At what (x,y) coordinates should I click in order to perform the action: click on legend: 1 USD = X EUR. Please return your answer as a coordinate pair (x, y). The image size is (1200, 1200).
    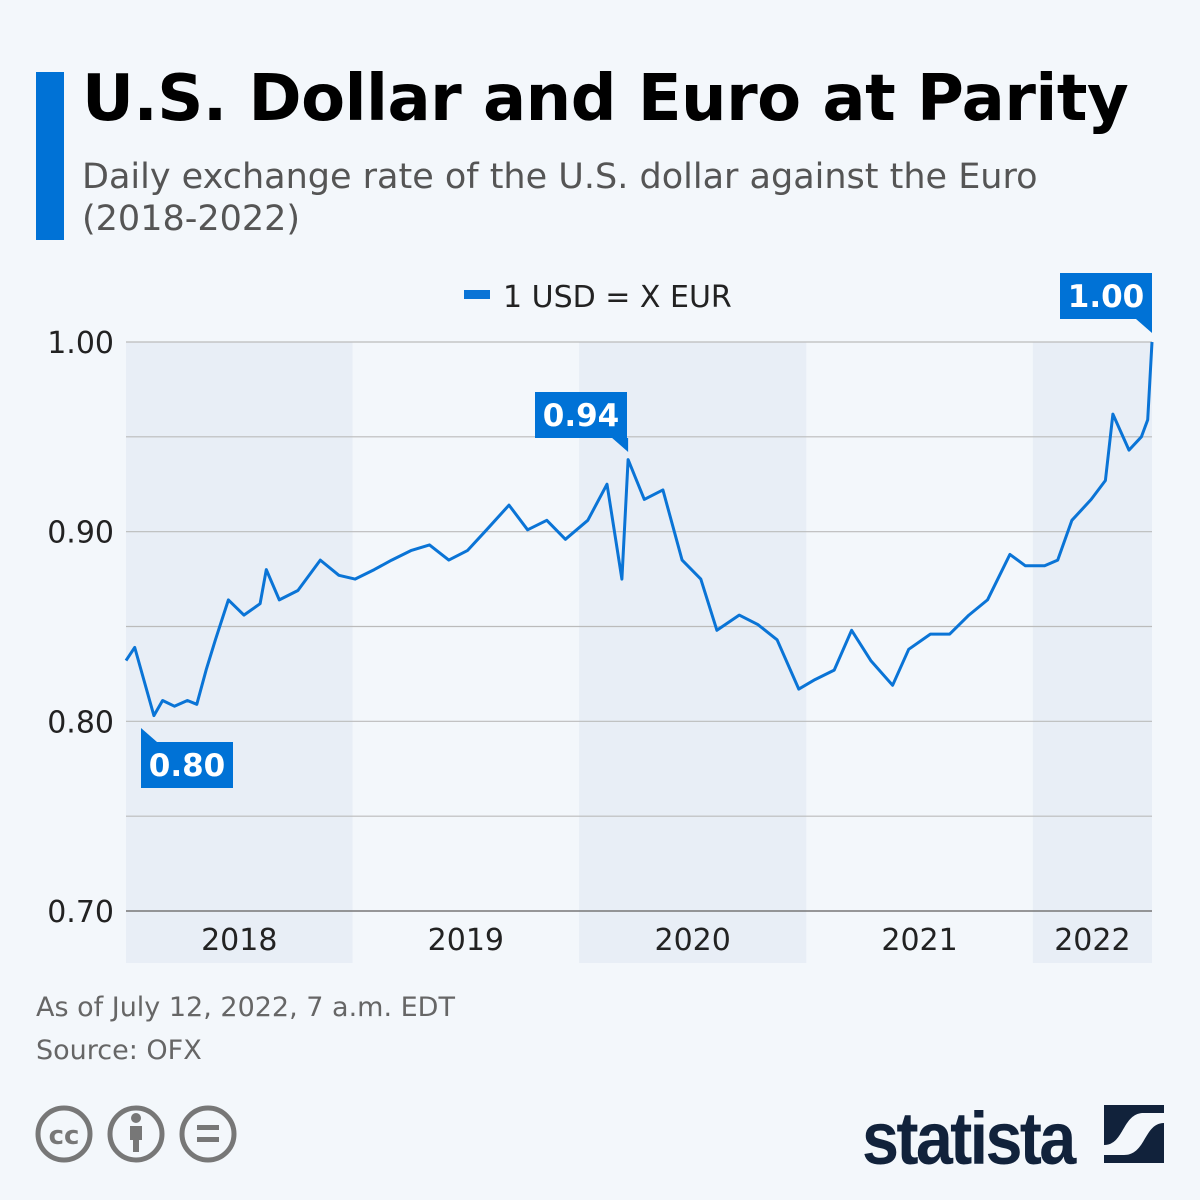
    Looking at the image, I should click on (598, 297).